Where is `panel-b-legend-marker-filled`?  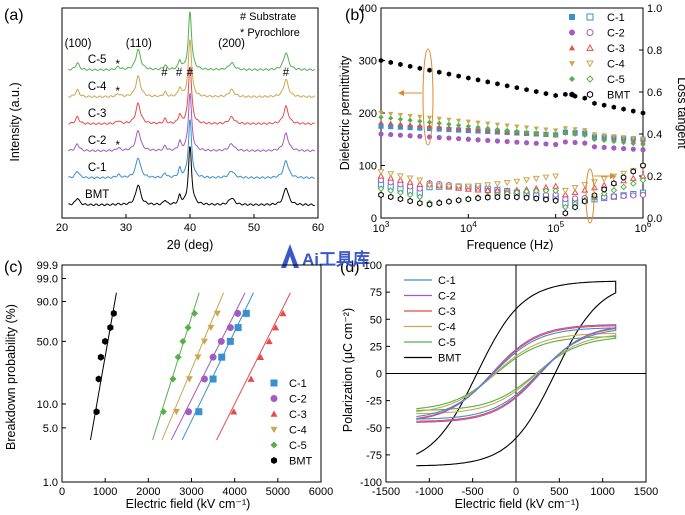 panel-b-legend-marker-filled is located at coordinates (572, 32).